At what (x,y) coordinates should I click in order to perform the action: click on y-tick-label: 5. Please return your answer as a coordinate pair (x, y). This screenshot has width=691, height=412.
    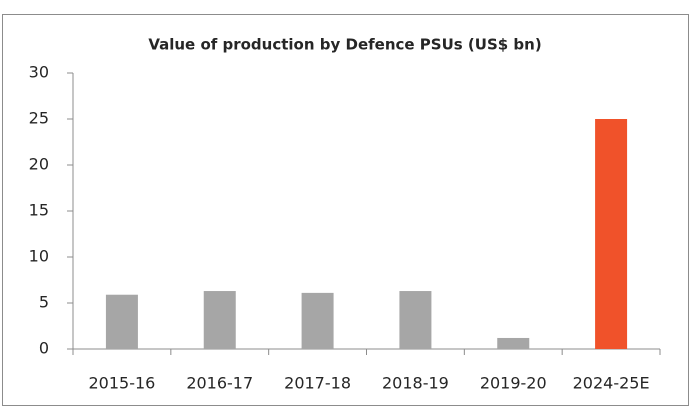
    Looking at the image, I should click on (44, 302).